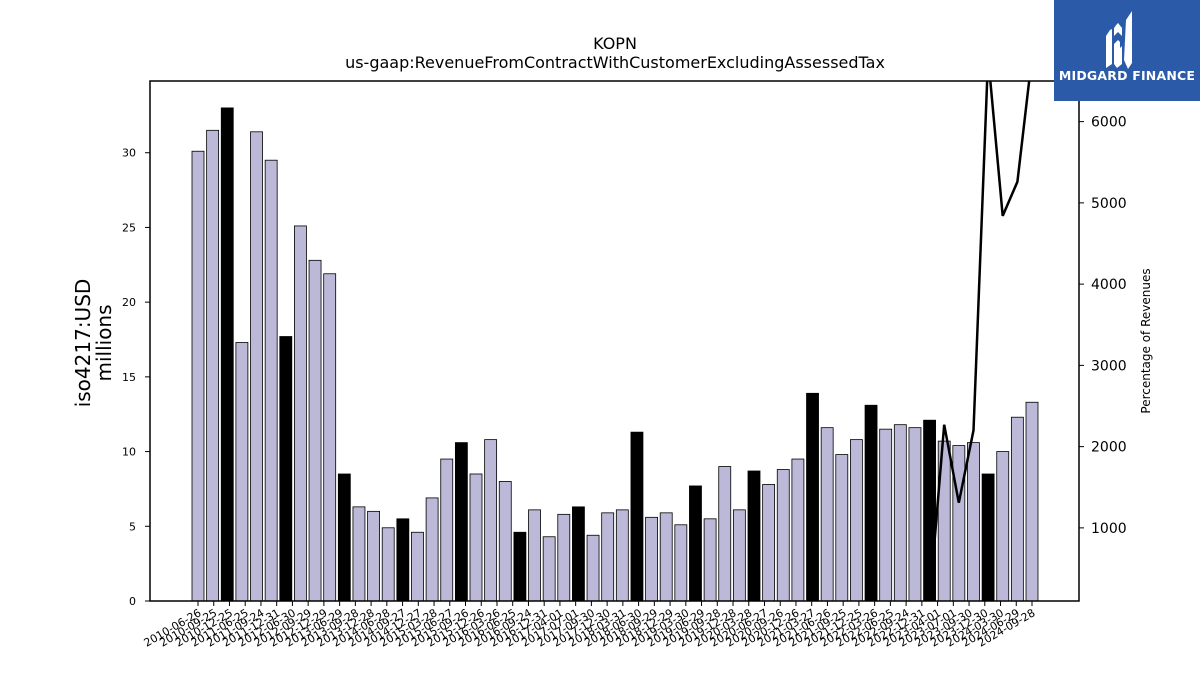 Image resolution: width=1200 pixels, height=675 pixels. Describe the element at coordinates (104, 342) in the screenshot. I see `y-axis-label-line: millions` at that location.